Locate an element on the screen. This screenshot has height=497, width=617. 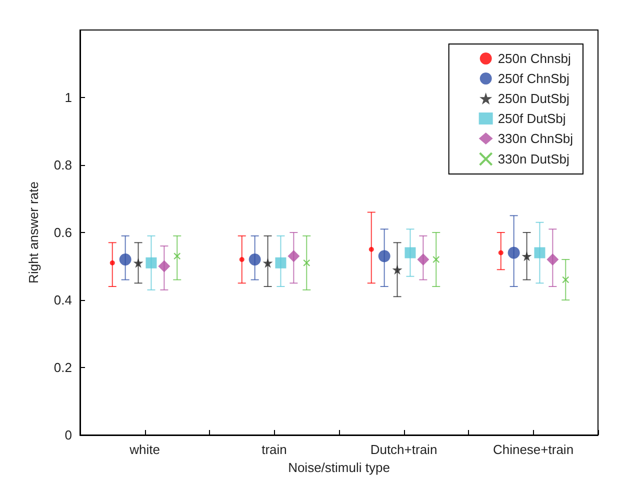
legend-label: 250f ChnSbj is located at coordinates (534, 78).